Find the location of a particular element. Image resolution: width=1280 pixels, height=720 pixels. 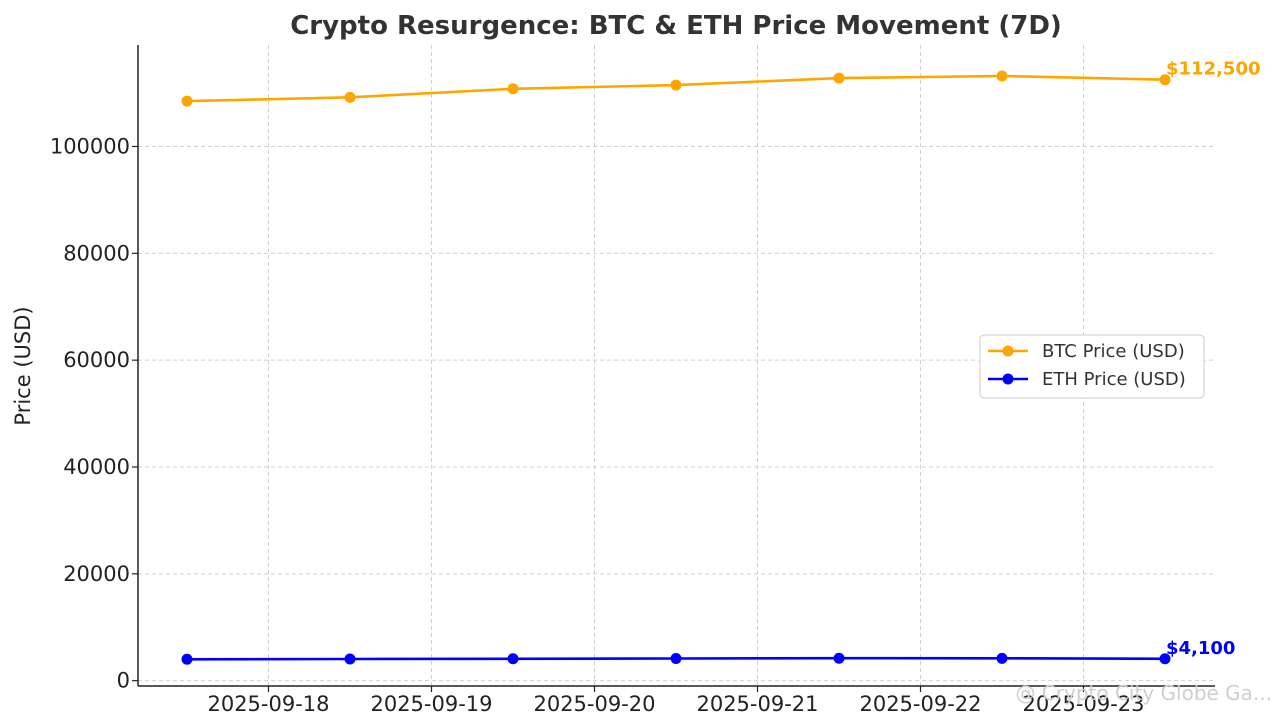

legend-box is located at coordinates (1092, 366).